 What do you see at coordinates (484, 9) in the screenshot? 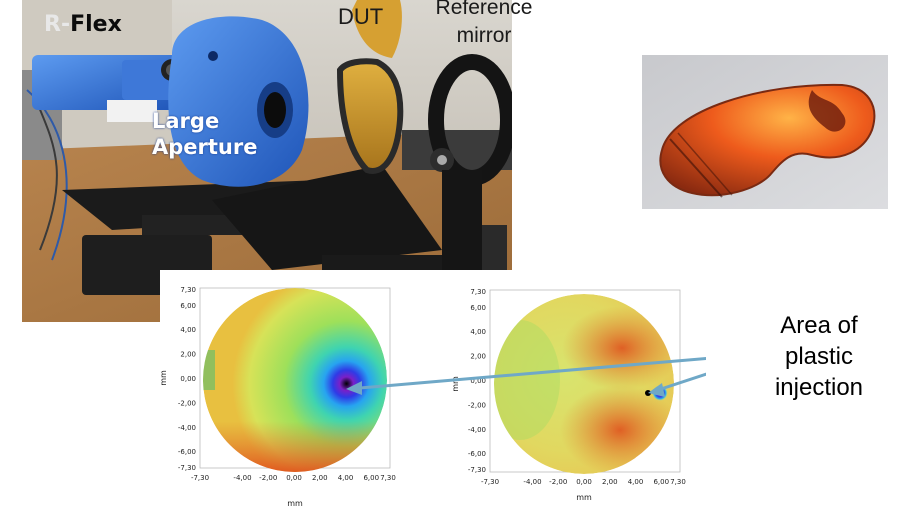
I see `reference-mirror-line1: Reference` at bounding box center [484, 9].